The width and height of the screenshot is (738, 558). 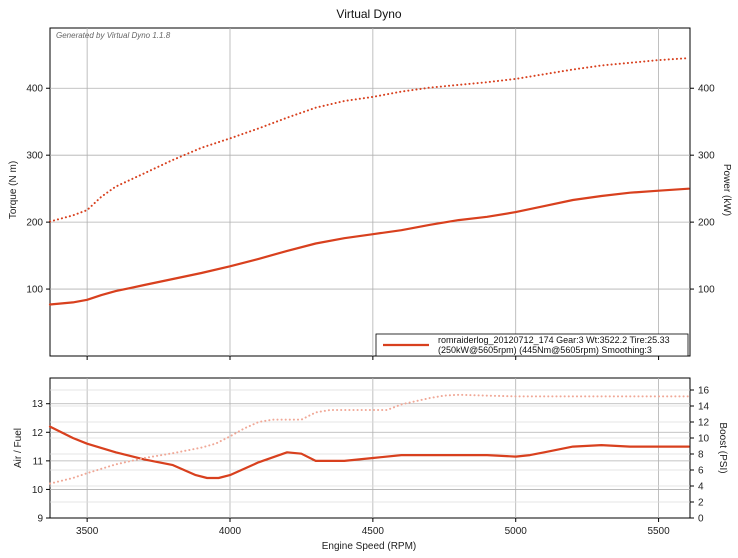 I want to click on y2-tick-label: 200, so click(x=706, y=223).